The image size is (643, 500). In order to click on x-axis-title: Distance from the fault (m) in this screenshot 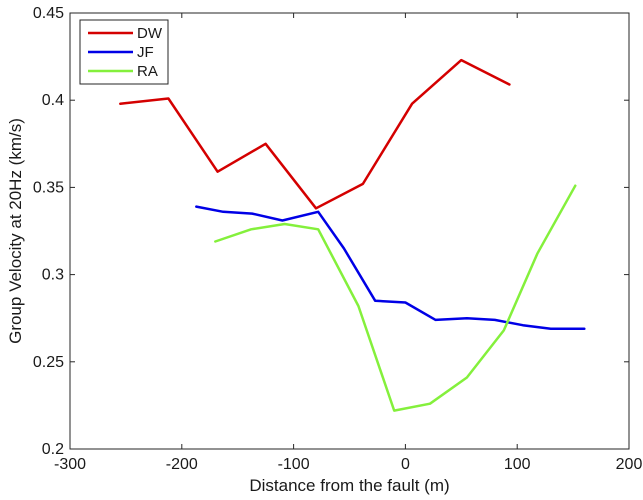, I will do `click(349, 485)`.